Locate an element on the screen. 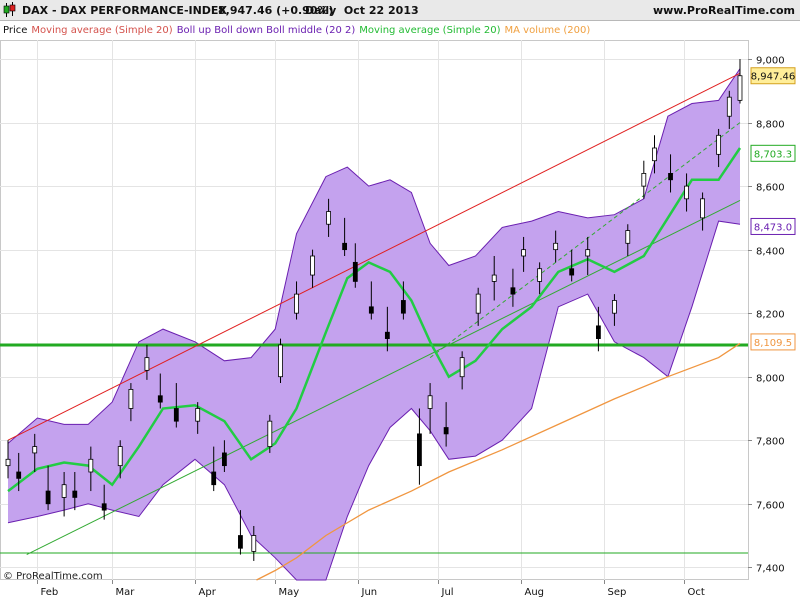 The image size is (800, 600). y-tick-label: 7,600 is located at coordinates (770, 506).